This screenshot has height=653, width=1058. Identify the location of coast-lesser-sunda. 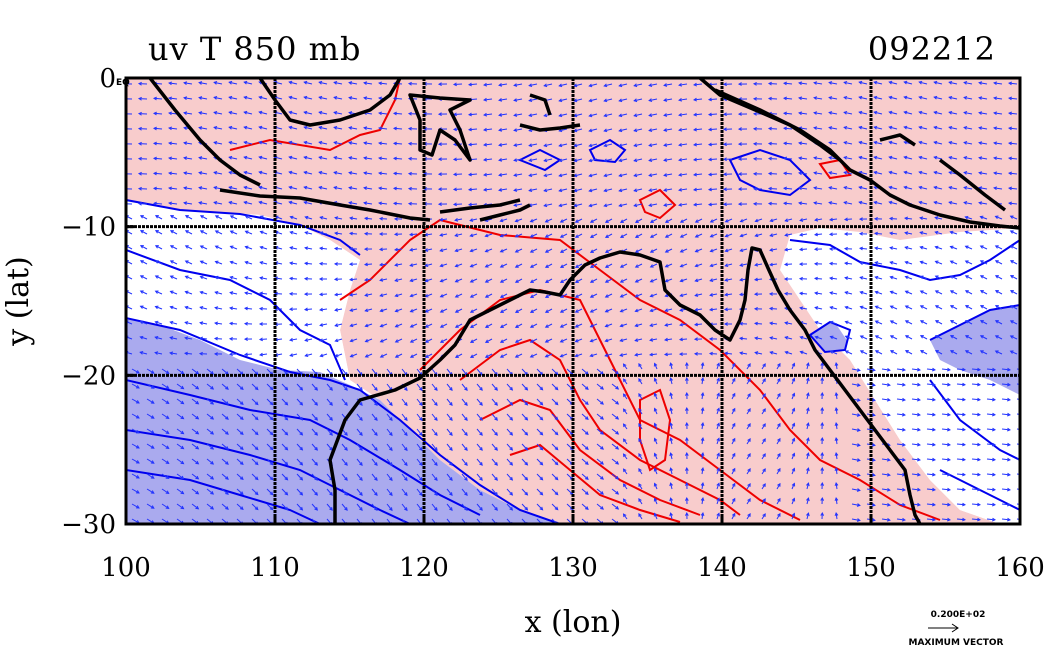
(480, 206).